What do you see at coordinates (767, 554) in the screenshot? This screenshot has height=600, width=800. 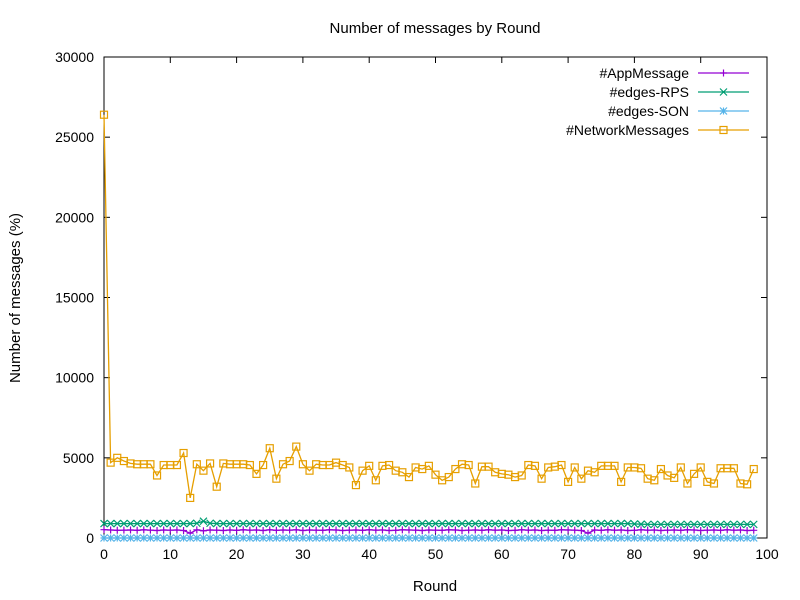 I see `x-tick-label: 100` at bounding box center [767, 554].